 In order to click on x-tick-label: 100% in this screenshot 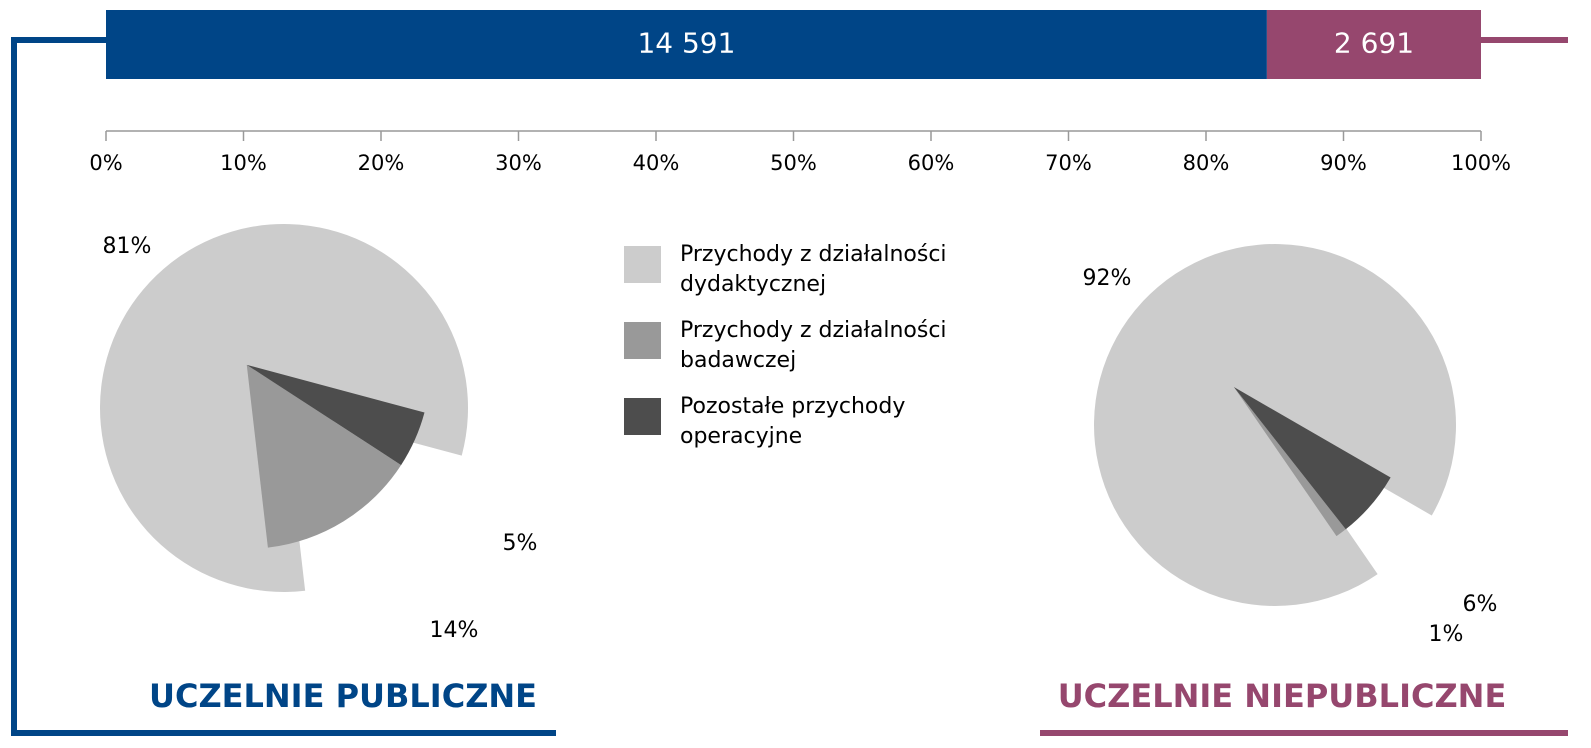, I will do `click(1481, 163)`.